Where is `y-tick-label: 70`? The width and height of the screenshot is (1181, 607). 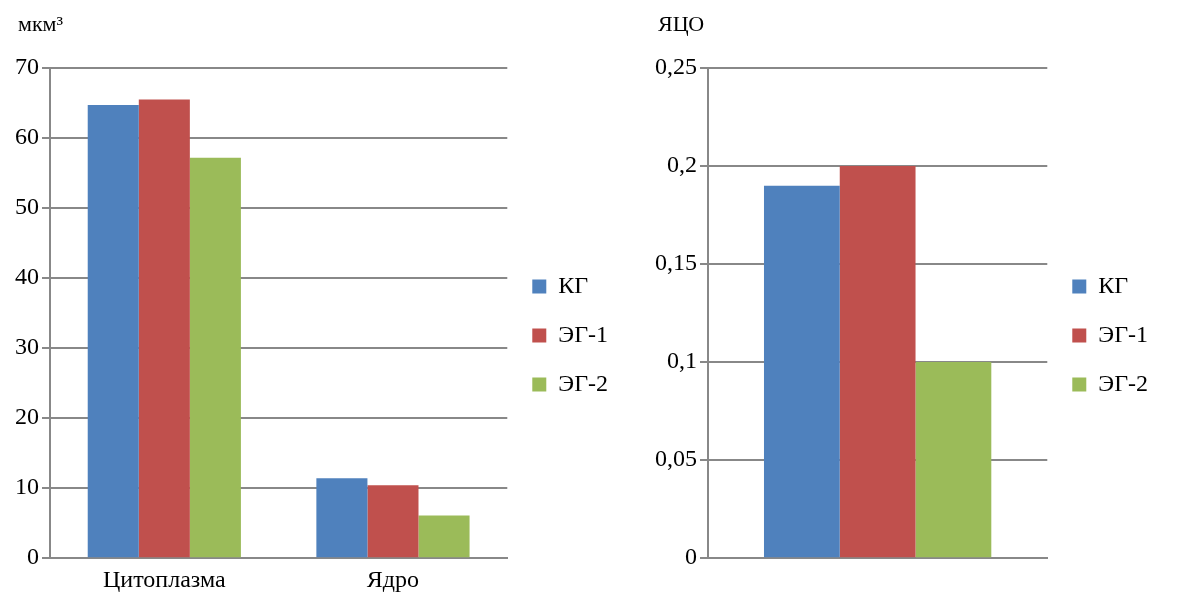 y-tick-label: 70 is located at coordinates (27, 66).